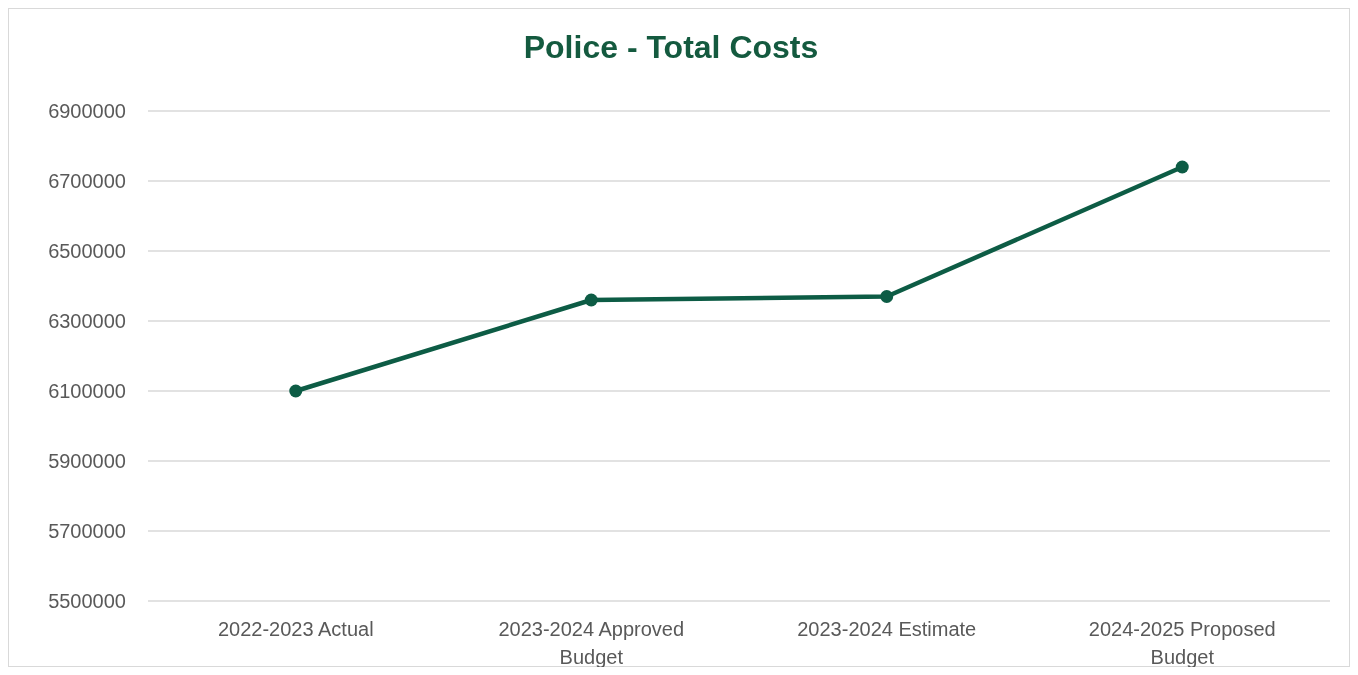 This screenshot has height=675, width=1358. I want to click on x-tick-label: 2023-2024 Estimate, so click(887, 629).